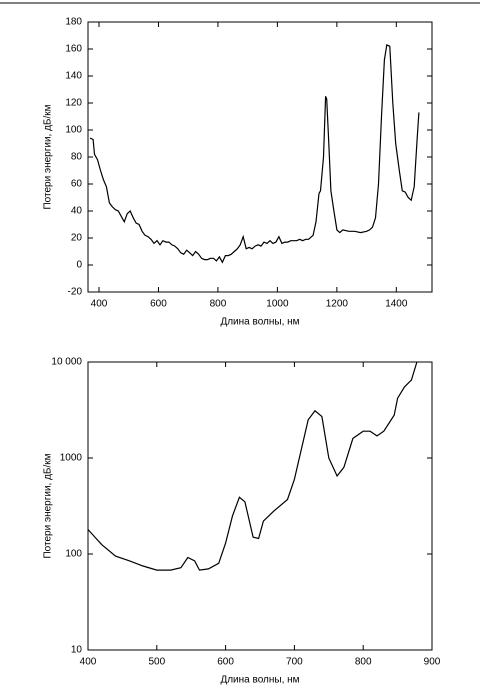 The width and height of the screenshot is (480, 686). I want to click on y-tick-label: 120, so click(73, 103).